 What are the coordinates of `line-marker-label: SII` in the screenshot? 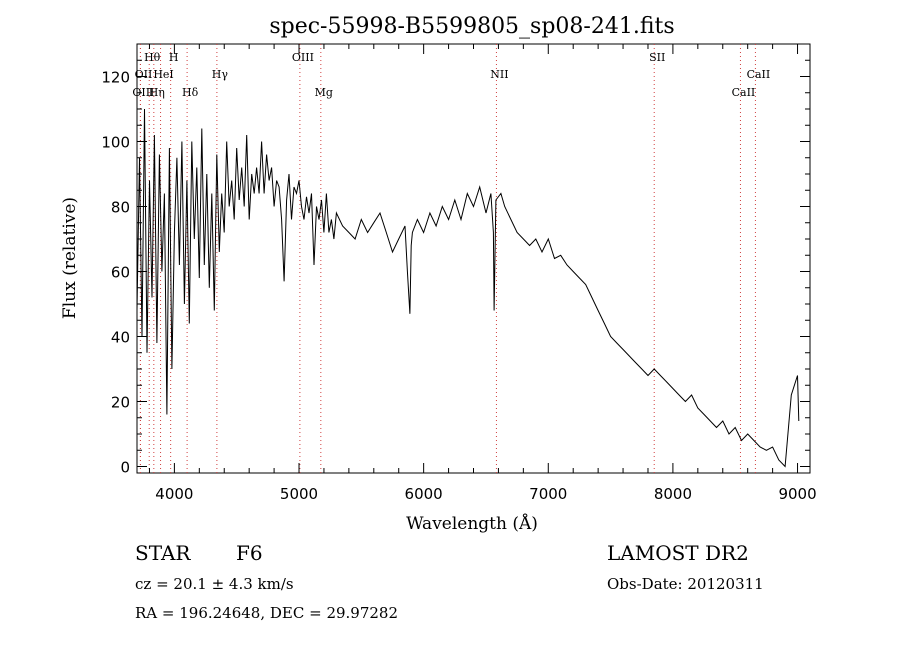 It's located at (657, 57).